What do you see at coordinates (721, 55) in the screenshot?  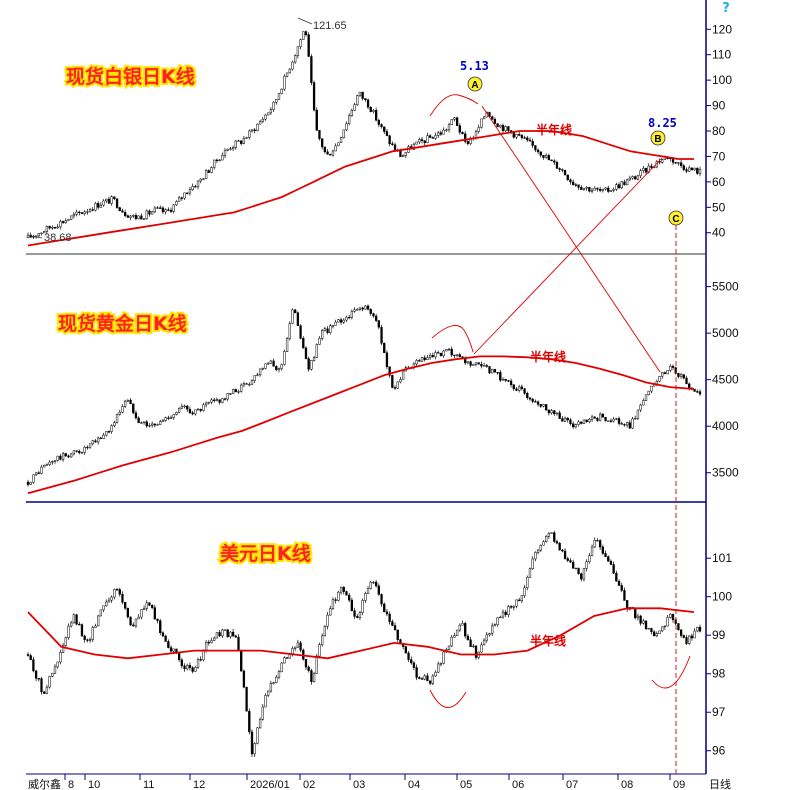 I see `silver-ytick-label: 110` at bounding box center [721, 55].